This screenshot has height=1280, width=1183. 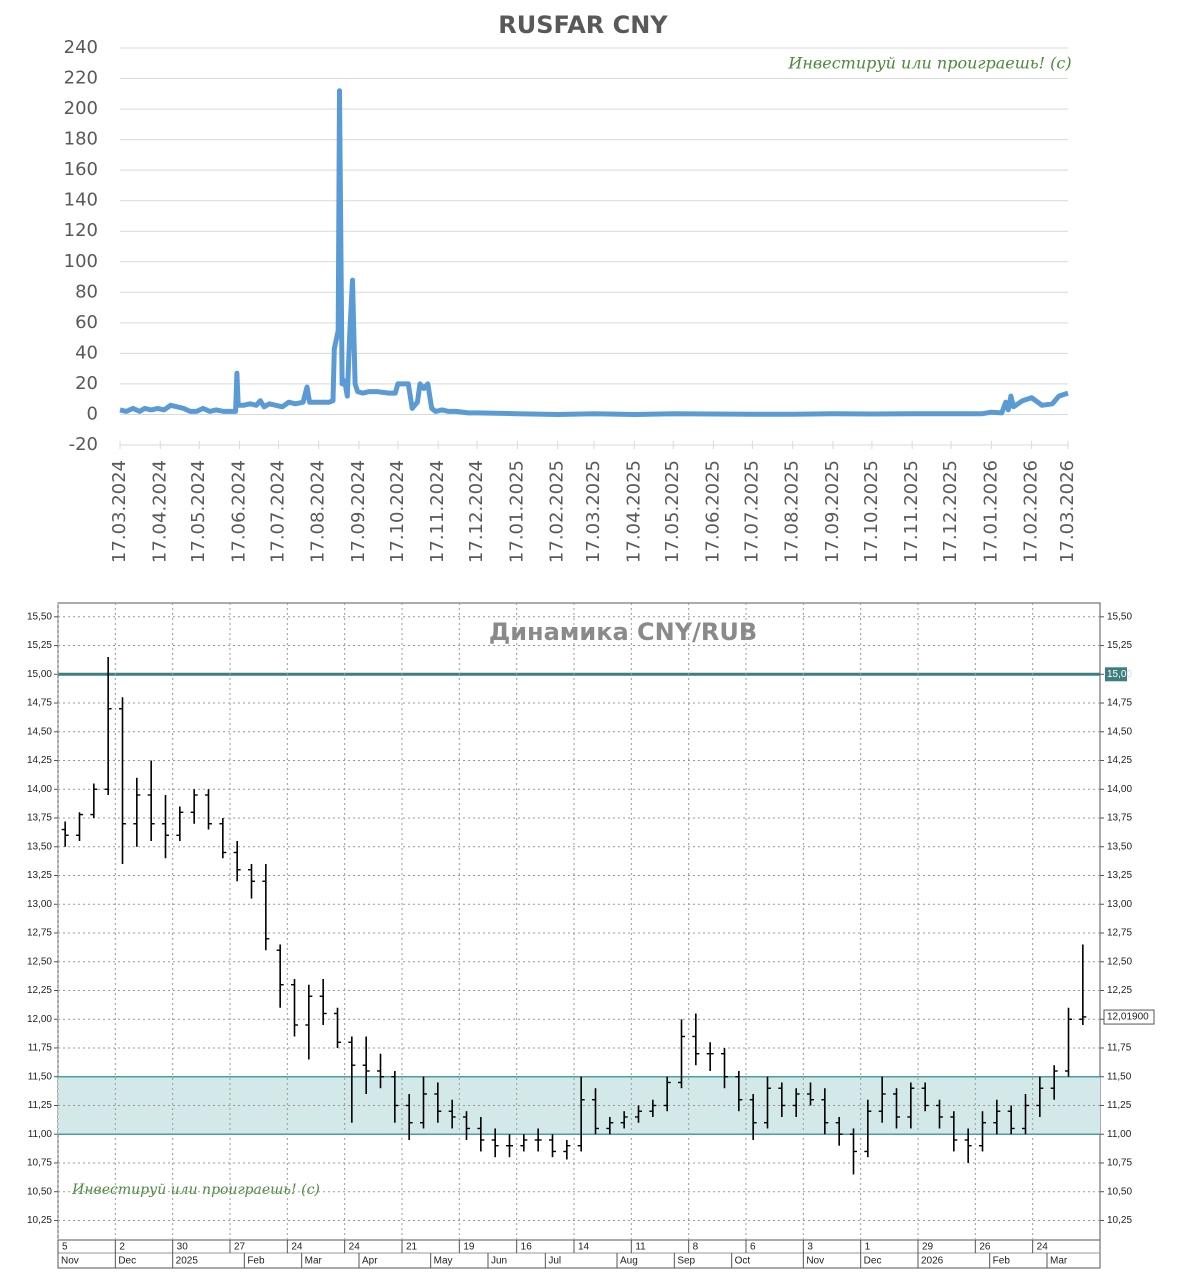 I want to click on x-tick-label: 19, so click(x=469, y=1247).